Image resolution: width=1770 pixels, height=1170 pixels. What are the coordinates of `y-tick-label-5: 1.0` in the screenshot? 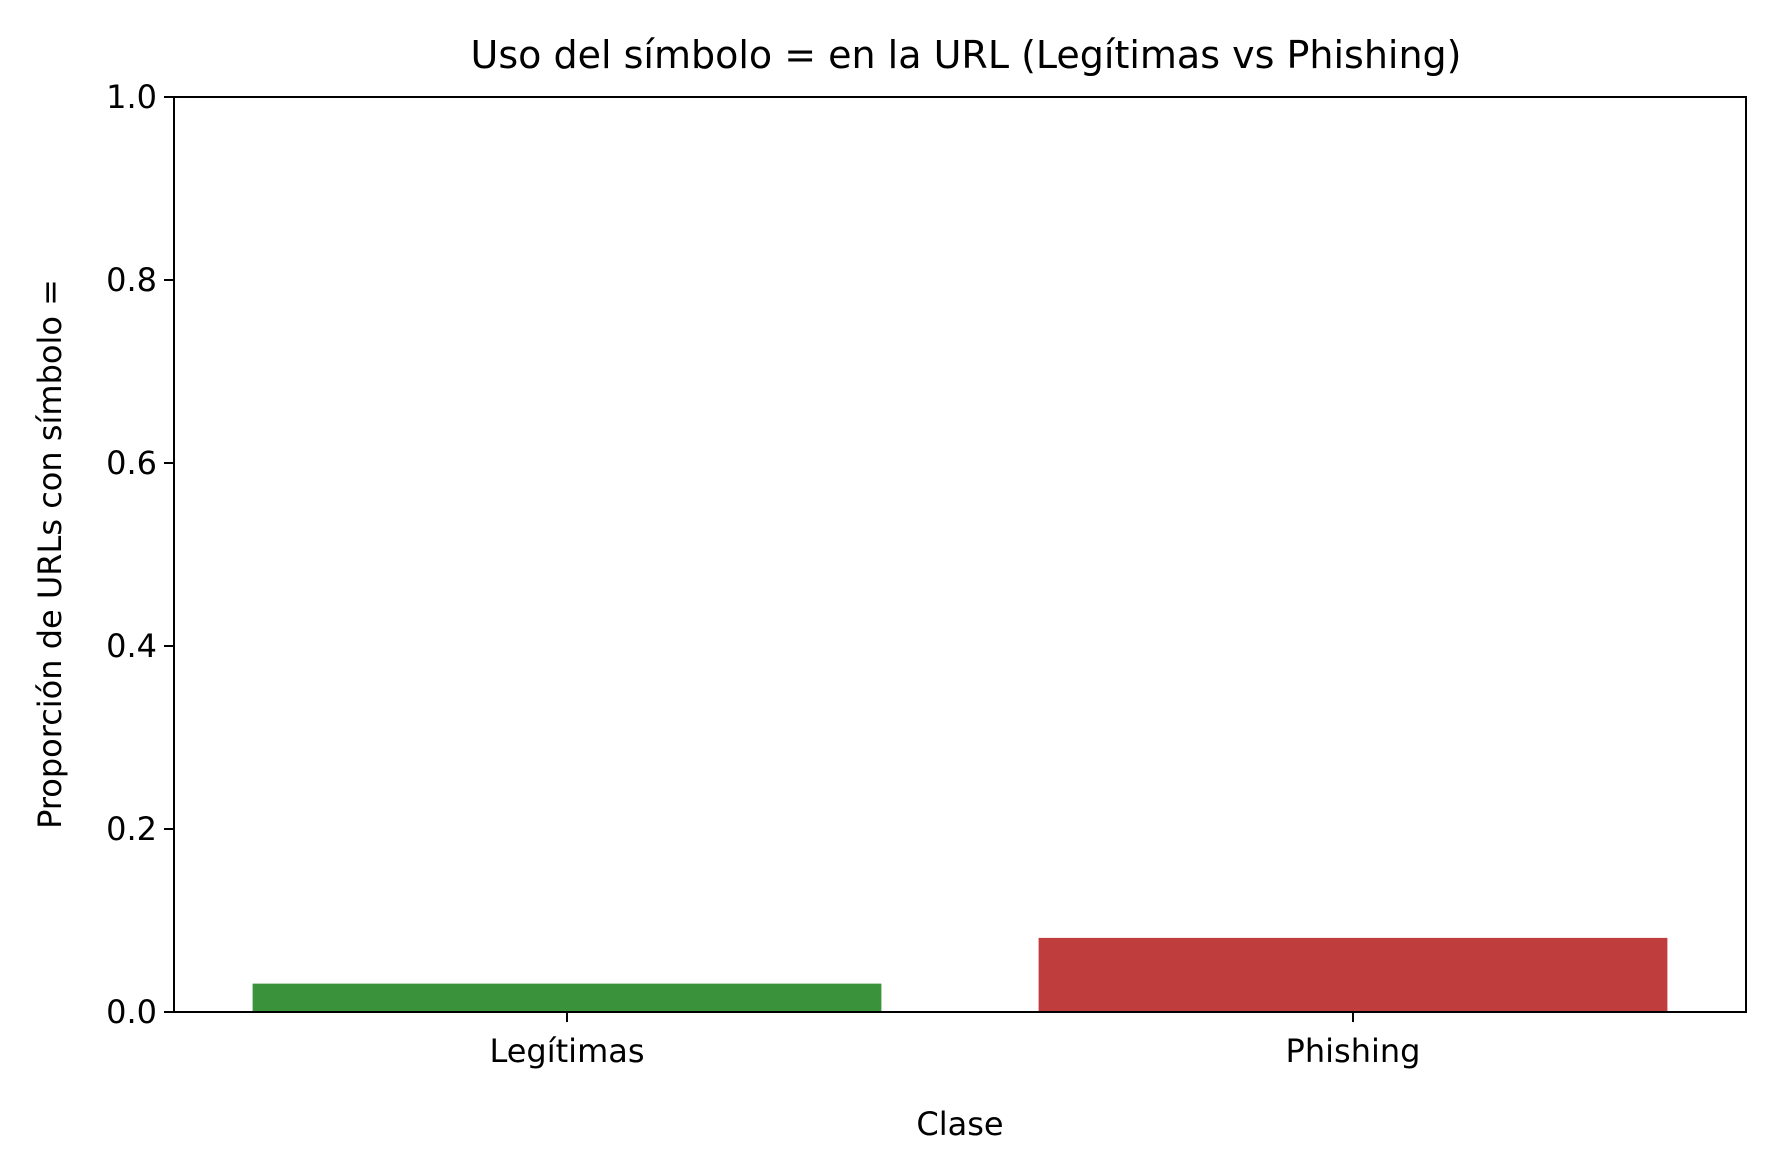 It's located at (131, 97).